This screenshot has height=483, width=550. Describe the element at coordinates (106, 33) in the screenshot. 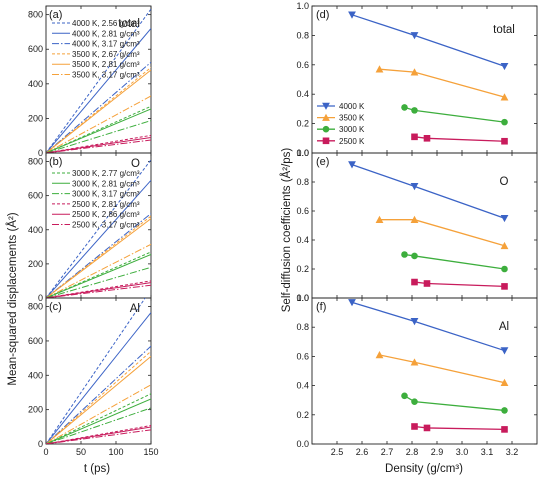

I see `legend-label: 4000 K, 2.81 g/cm³` at that location.